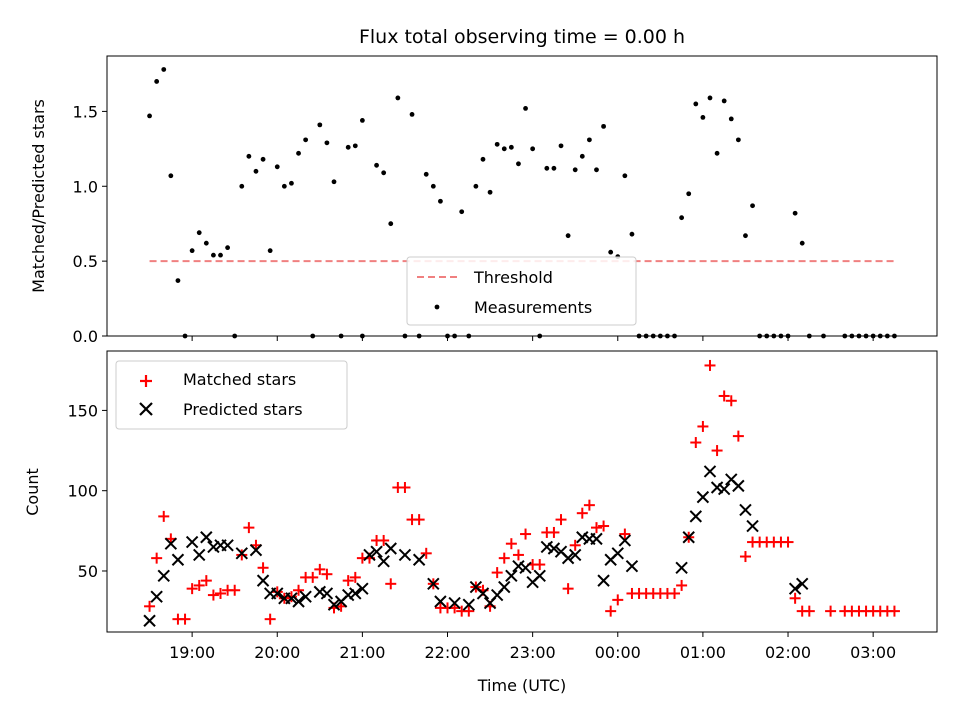 This screenshot has height=720, width=960. I want to click on panel-ratio-x-axis, so click(532, 338).